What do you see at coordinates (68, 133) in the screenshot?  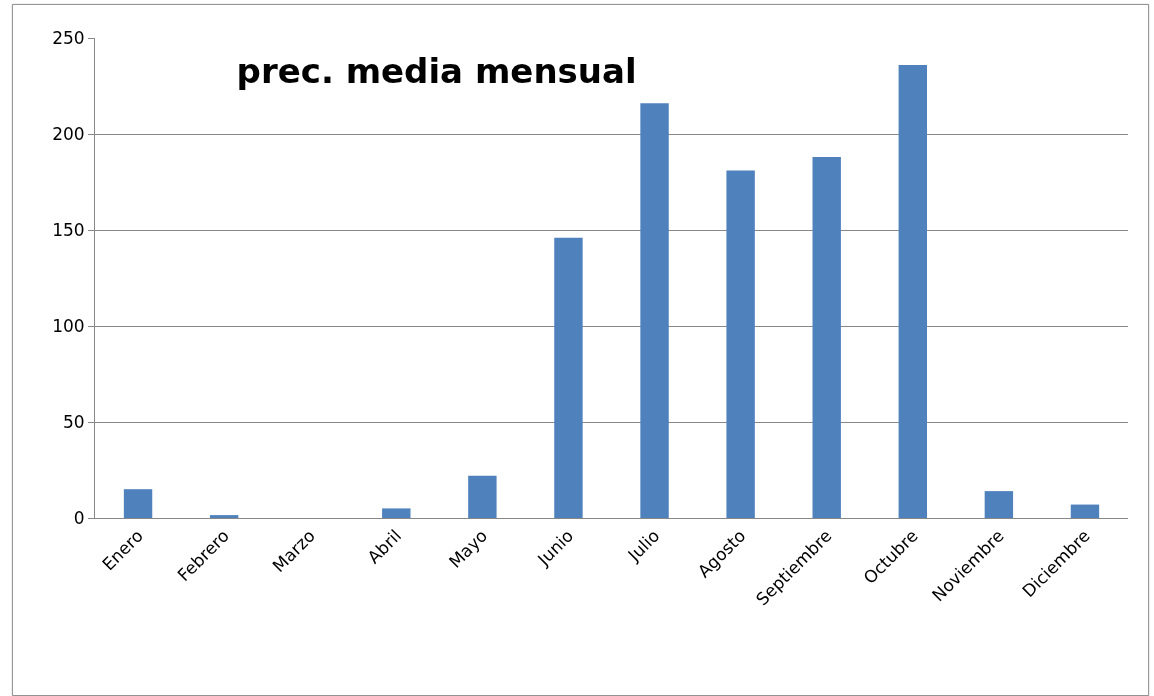 I see `y-tick-label: 200` at bounding box center [68, 133].